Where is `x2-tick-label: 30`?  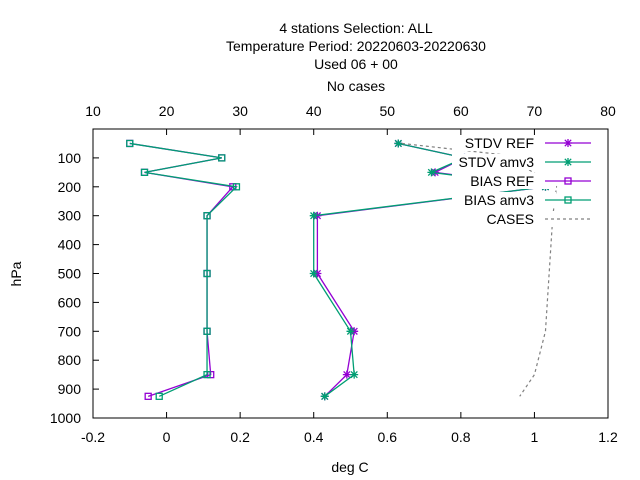 x2-tick-label: 30 is located at coordinates (240, 111).